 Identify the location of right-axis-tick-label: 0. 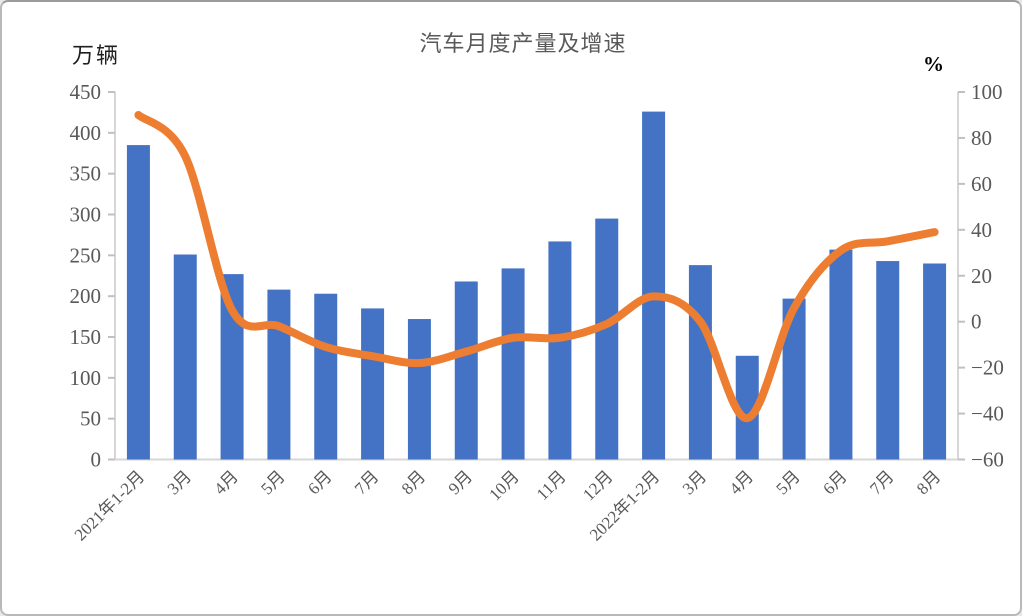
(976, 322).